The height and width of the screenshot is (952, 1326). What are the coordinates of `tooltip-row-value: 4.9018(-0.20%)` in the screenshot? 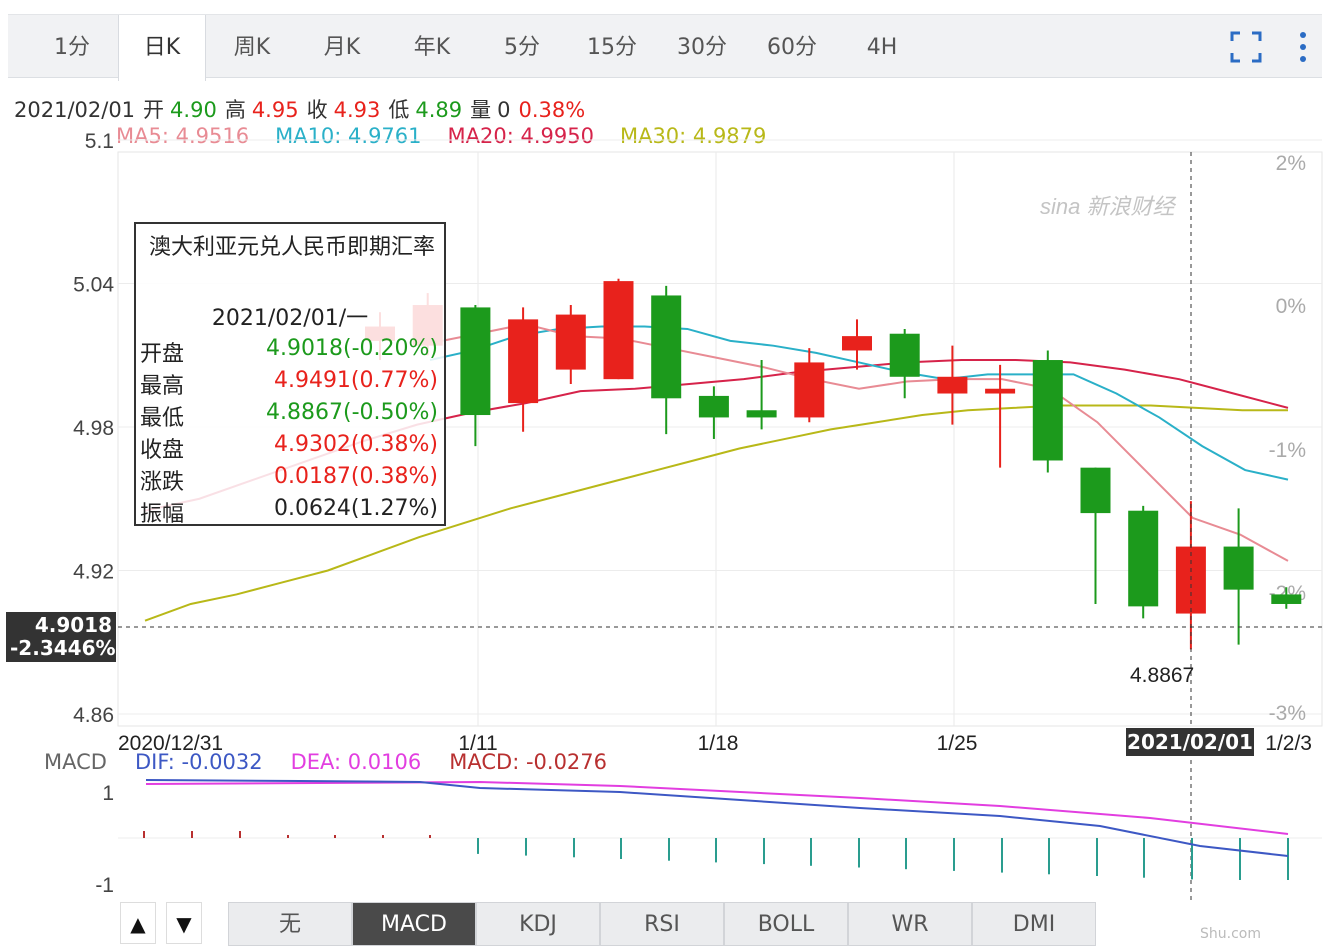 It's located at (352, 348).